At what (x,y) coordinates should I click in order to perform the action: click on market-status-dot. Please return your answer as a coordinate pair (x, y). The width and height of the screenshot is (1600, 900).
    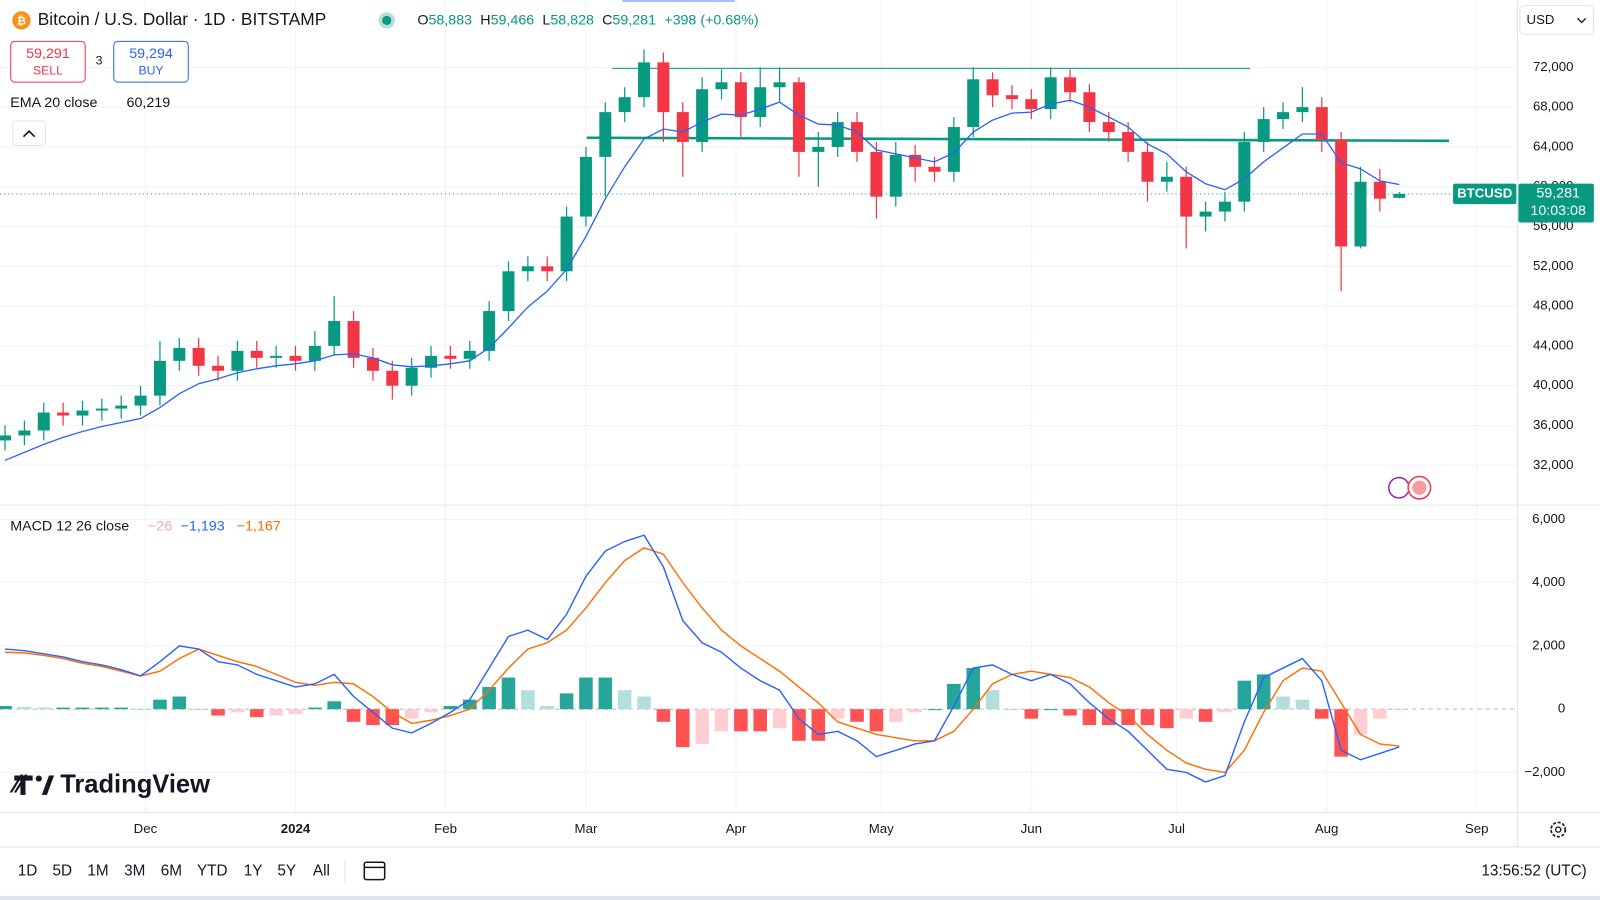
    Looking at the image, I should click on (387, 20).